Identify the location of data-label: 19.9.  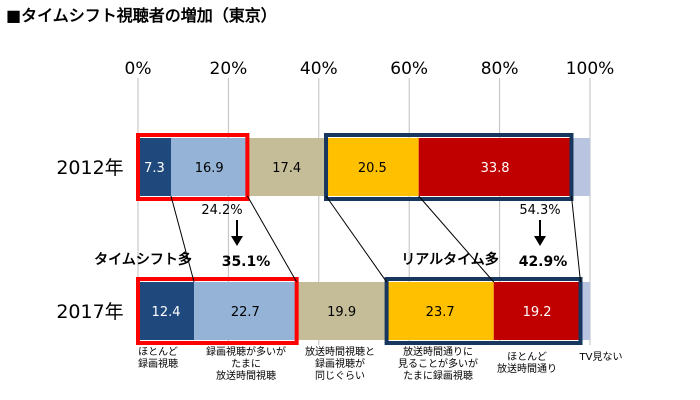
(341, 312).